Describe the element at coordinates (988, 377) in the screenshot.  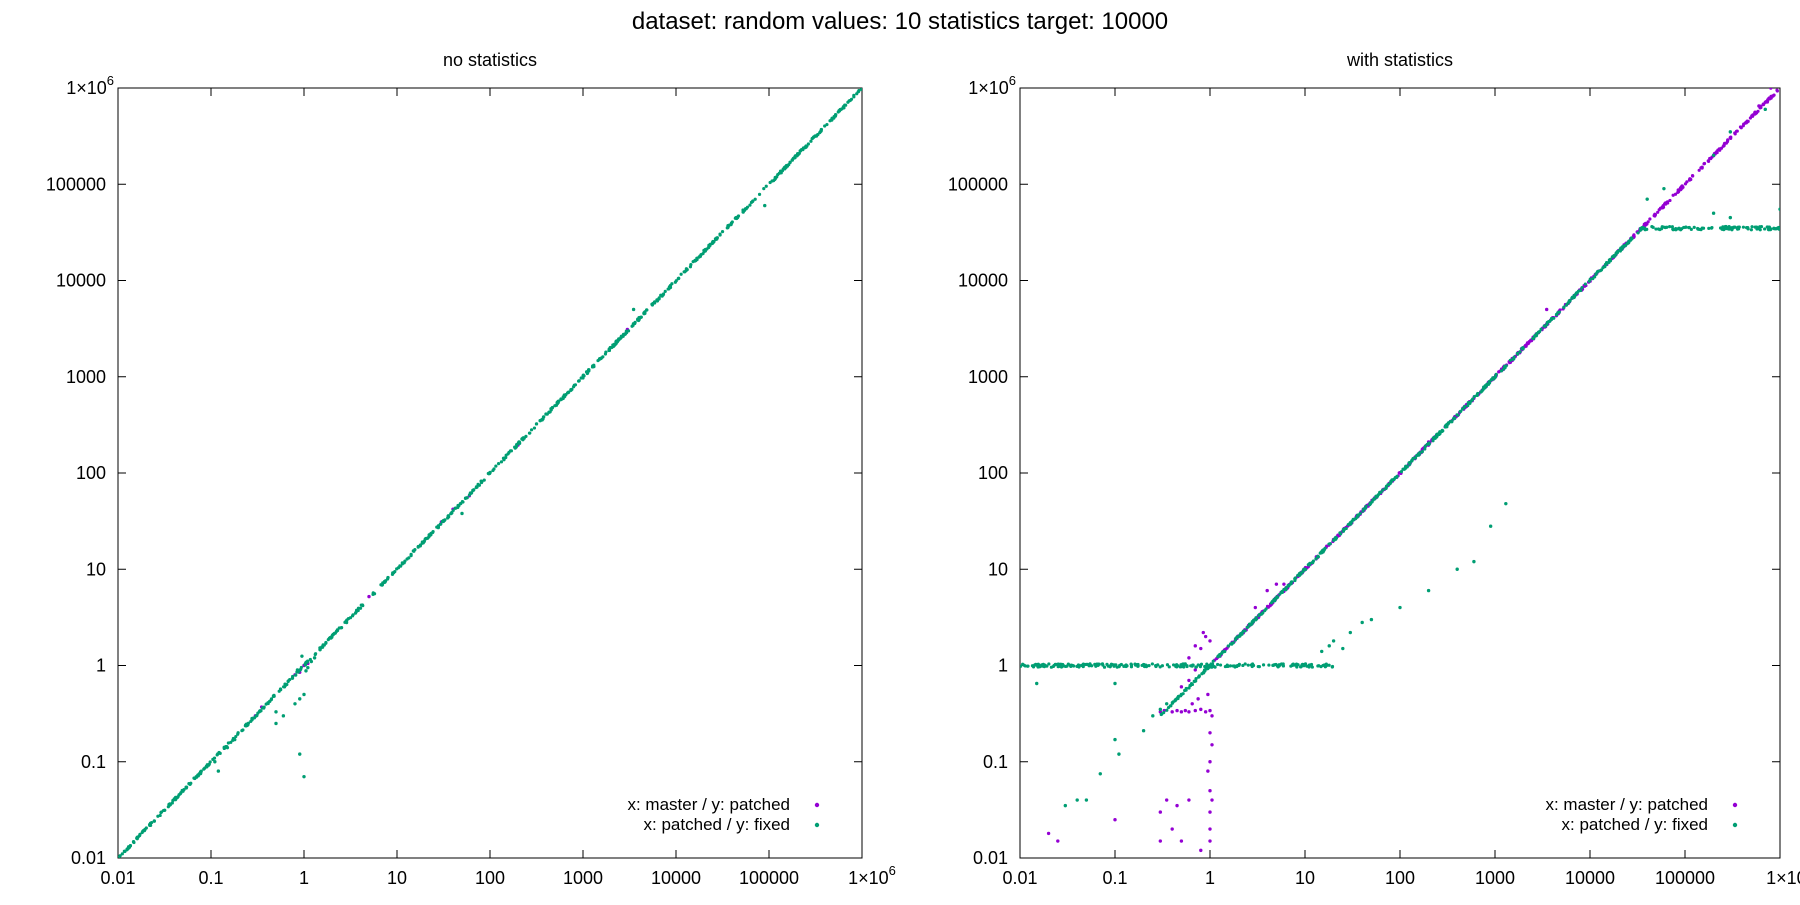
I see `y-tick-label: 1000` at that location.